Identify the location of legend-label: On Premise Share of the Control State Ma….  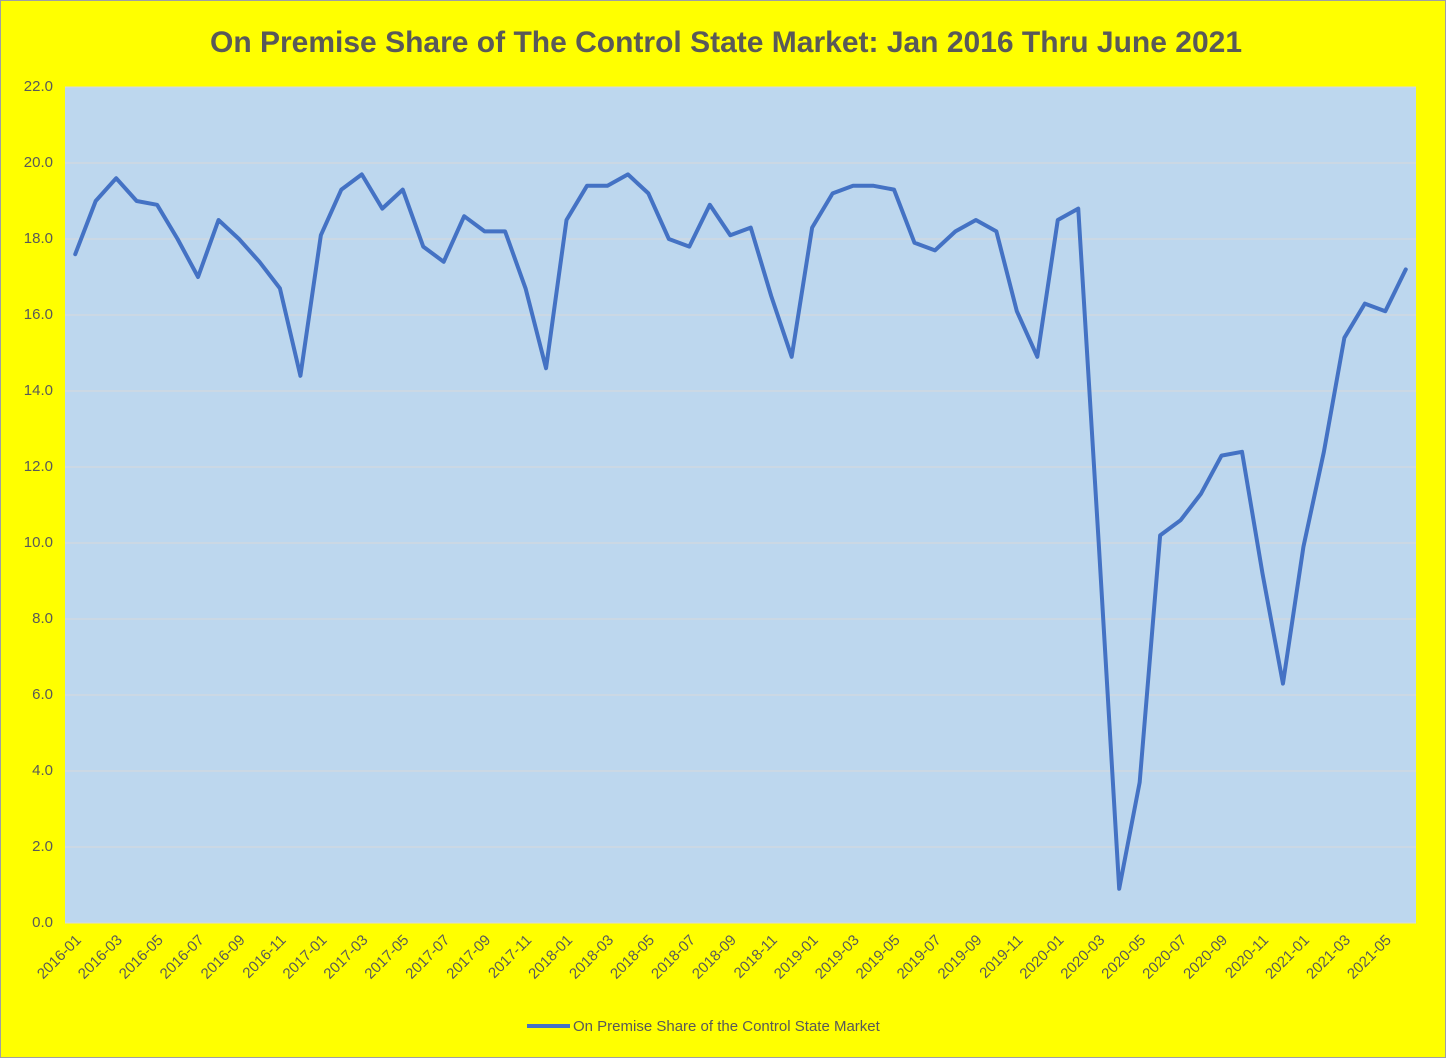
(727, 1026).